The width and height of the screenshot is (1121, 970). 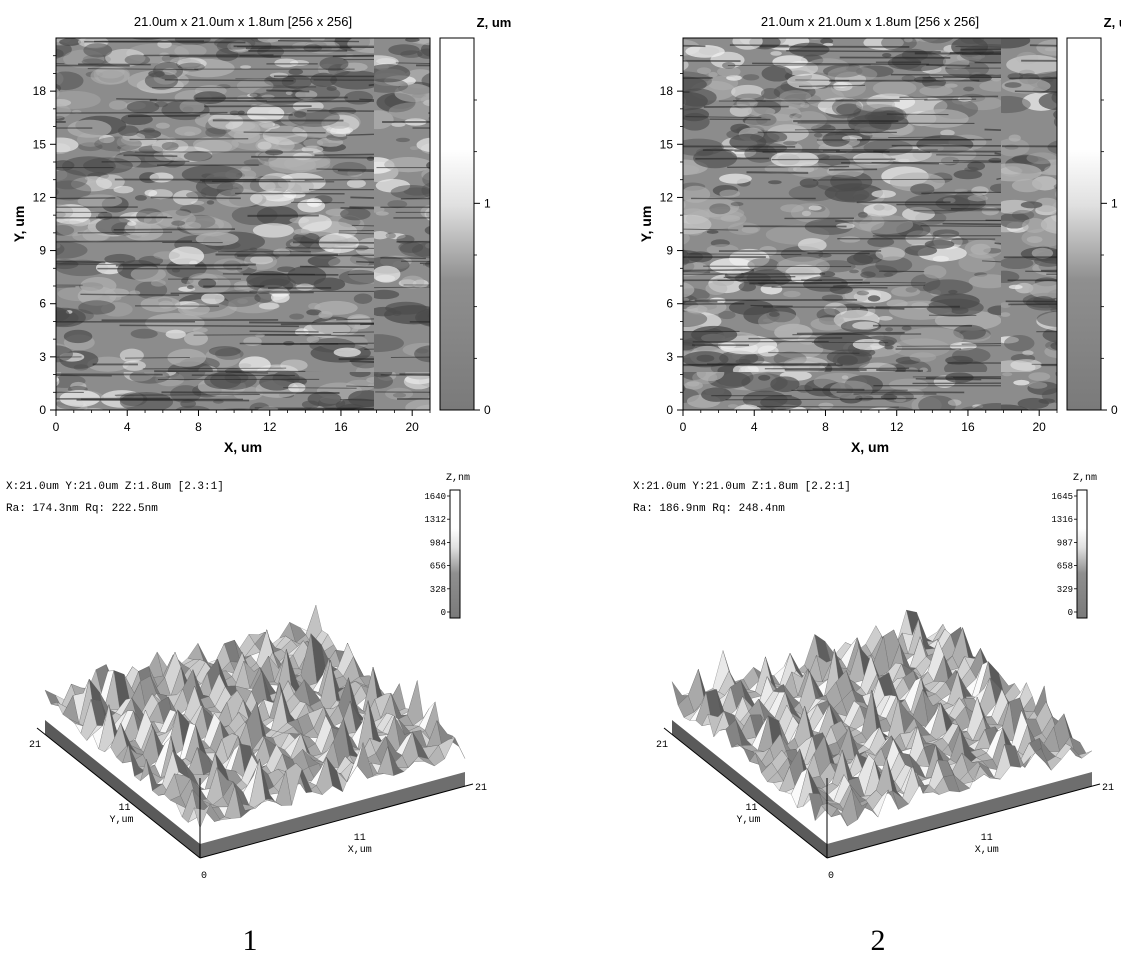 What do you see at coordinates (1062, 520) in the screenshot?
I see `z3d-tick-label: 1316` at bounding box center [1062, 520].